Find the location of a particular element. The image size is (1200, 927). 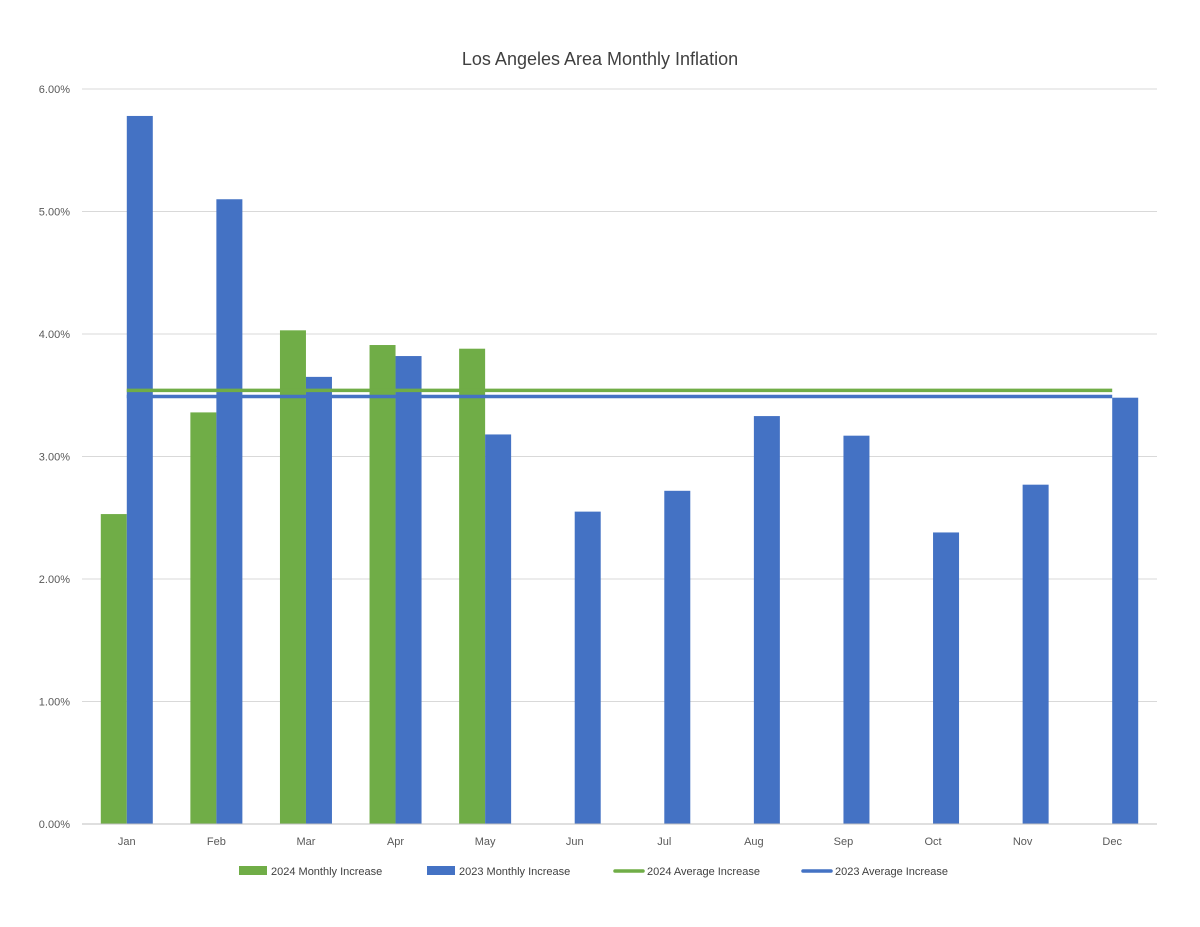

bar-2024-monthly-increase-may is located at coordinates (472, 586).